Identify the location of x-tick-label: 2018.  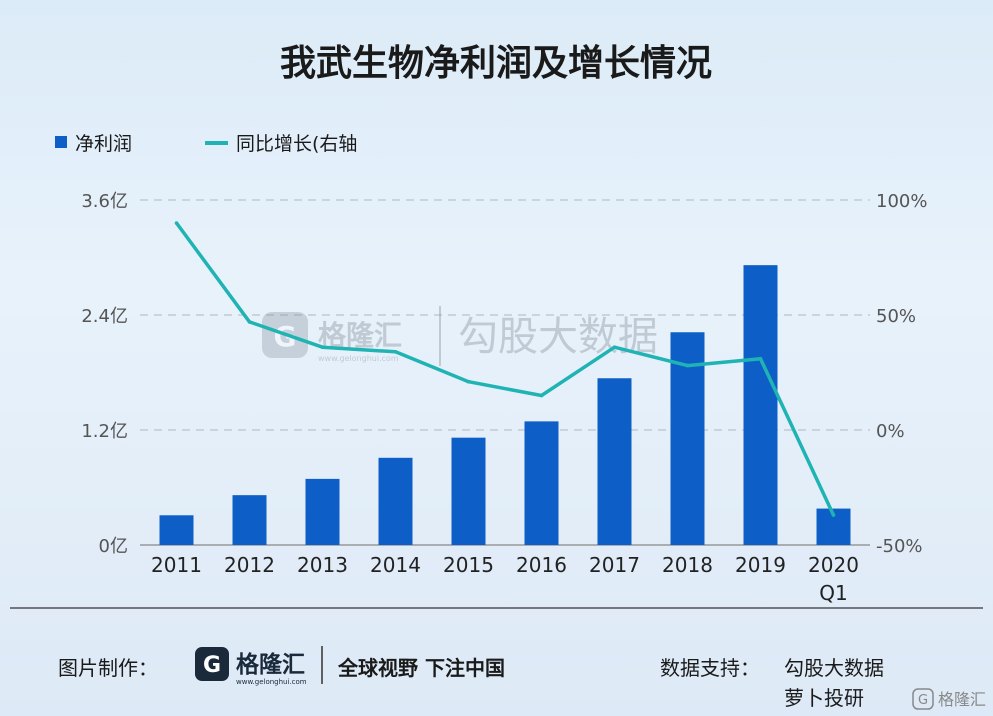
(687, 565).